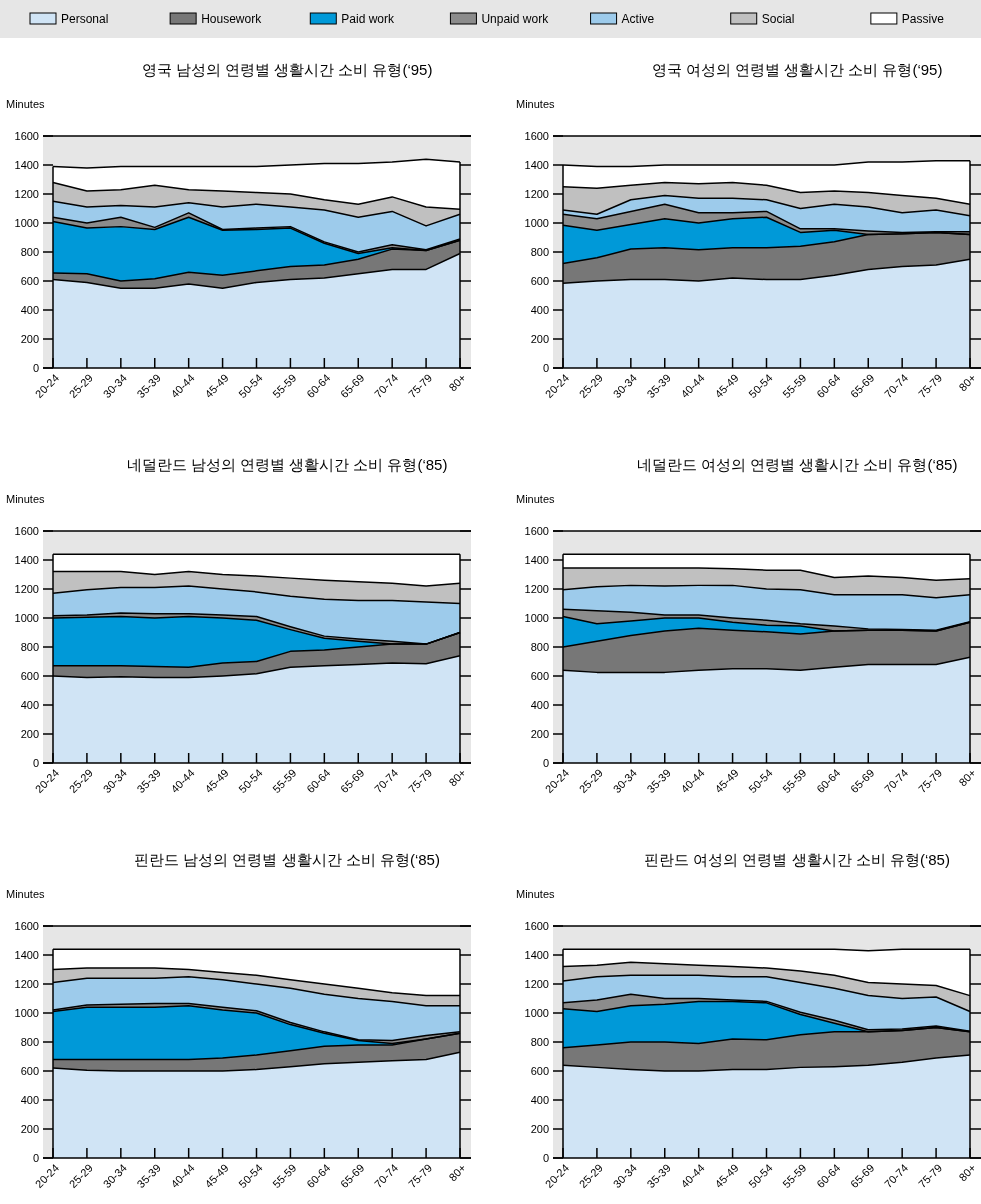 This screenshot has height=1204, width=981. What do you see at coordinates (778, 19) in the screenshot?
I see `legend-label: Social` at bounding box center [778, 19].